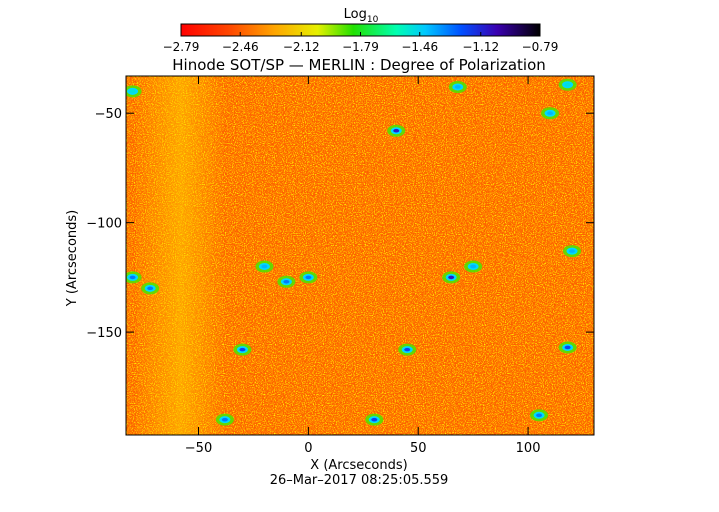 The height and width of the screenshot is (512, 719). I want to click on x-axis-label: X (Arcseconds), so click(358, 465).